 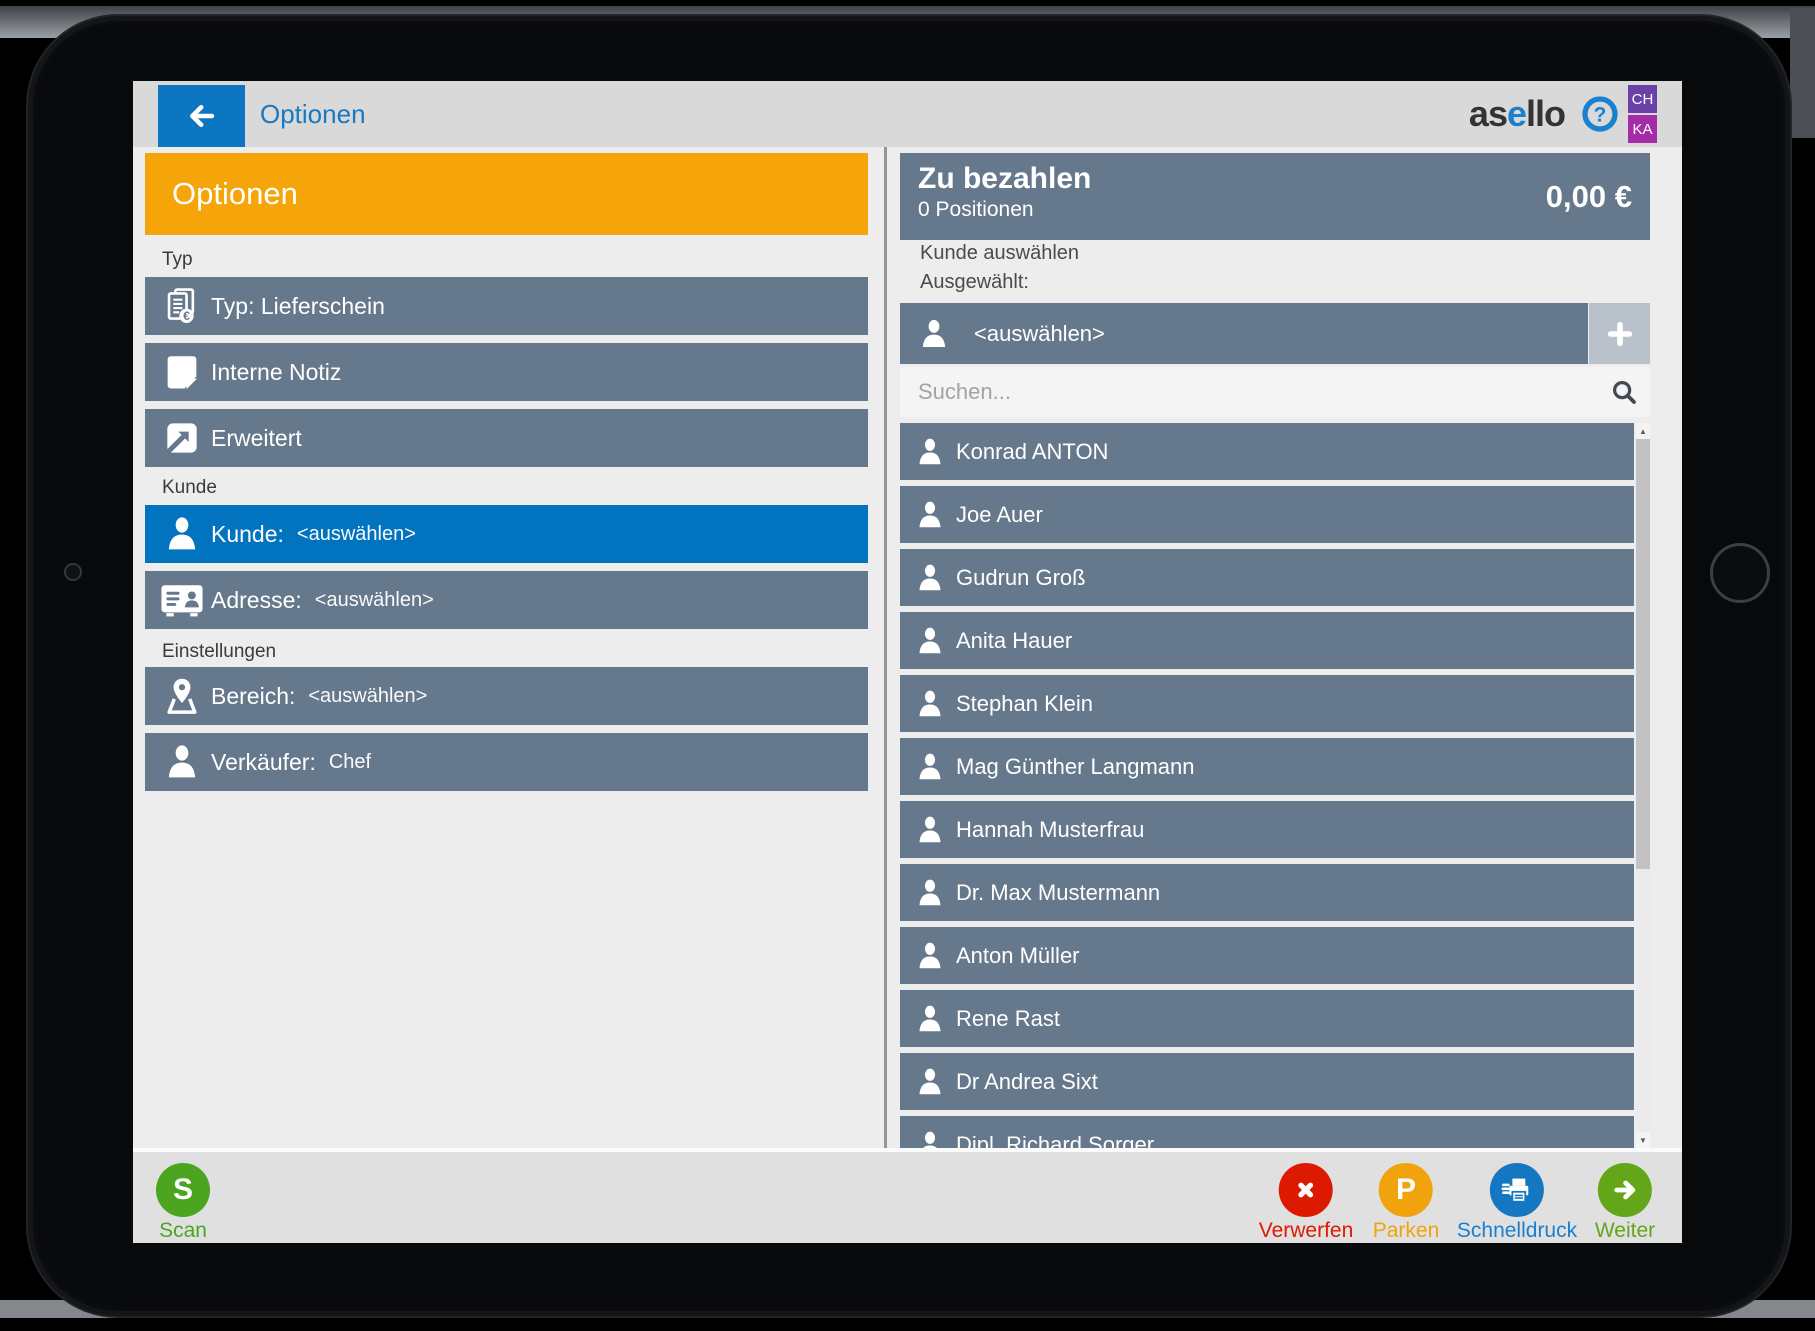 What do you see at coordinates (276, 371) in the screenshot?
I see `option-label: Interne Notiz` at bounding box center [276, 371].